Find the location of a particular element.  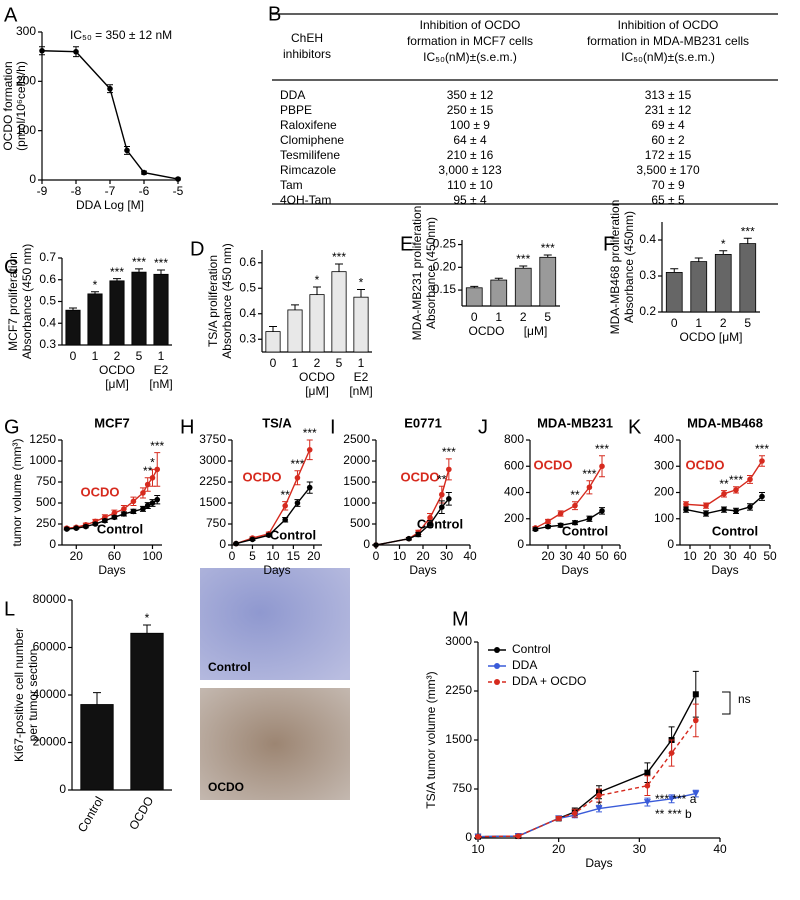

table-cell: 60 ± 2 is located at coordinates (668, 140).